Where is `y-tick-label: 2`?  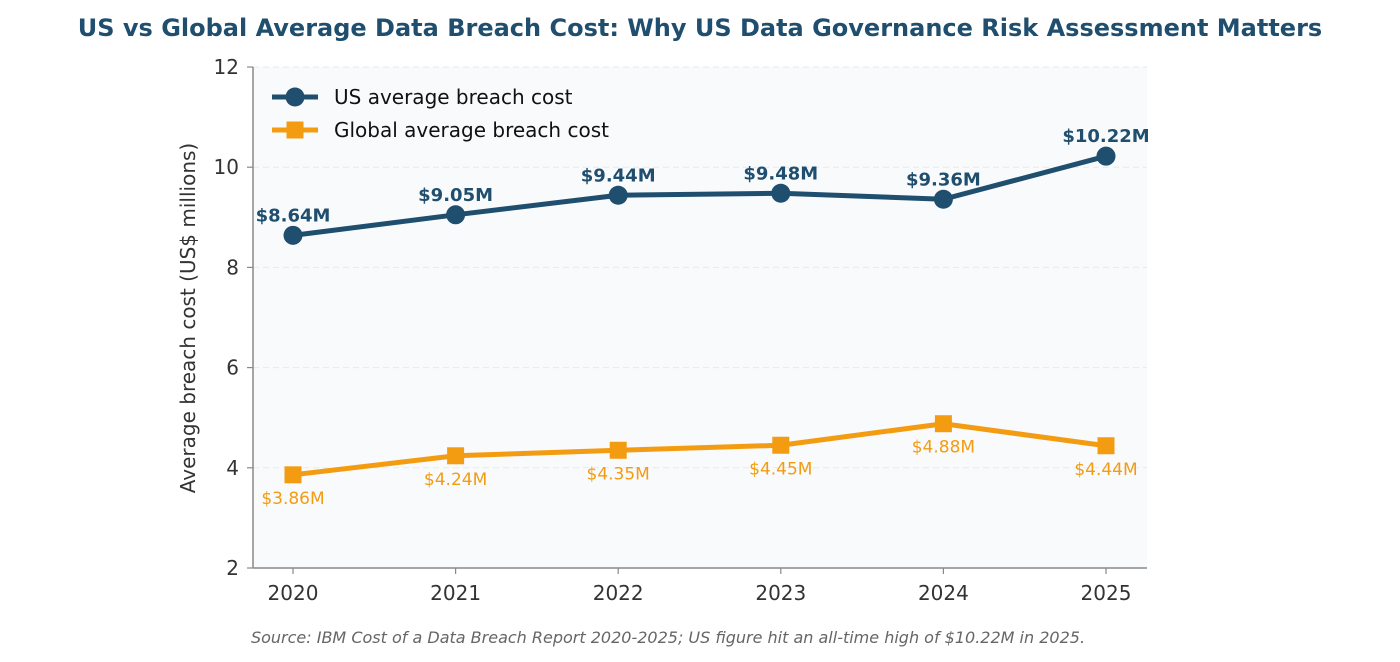 y-tick-label: 2 is located at coordinates (232, 568).